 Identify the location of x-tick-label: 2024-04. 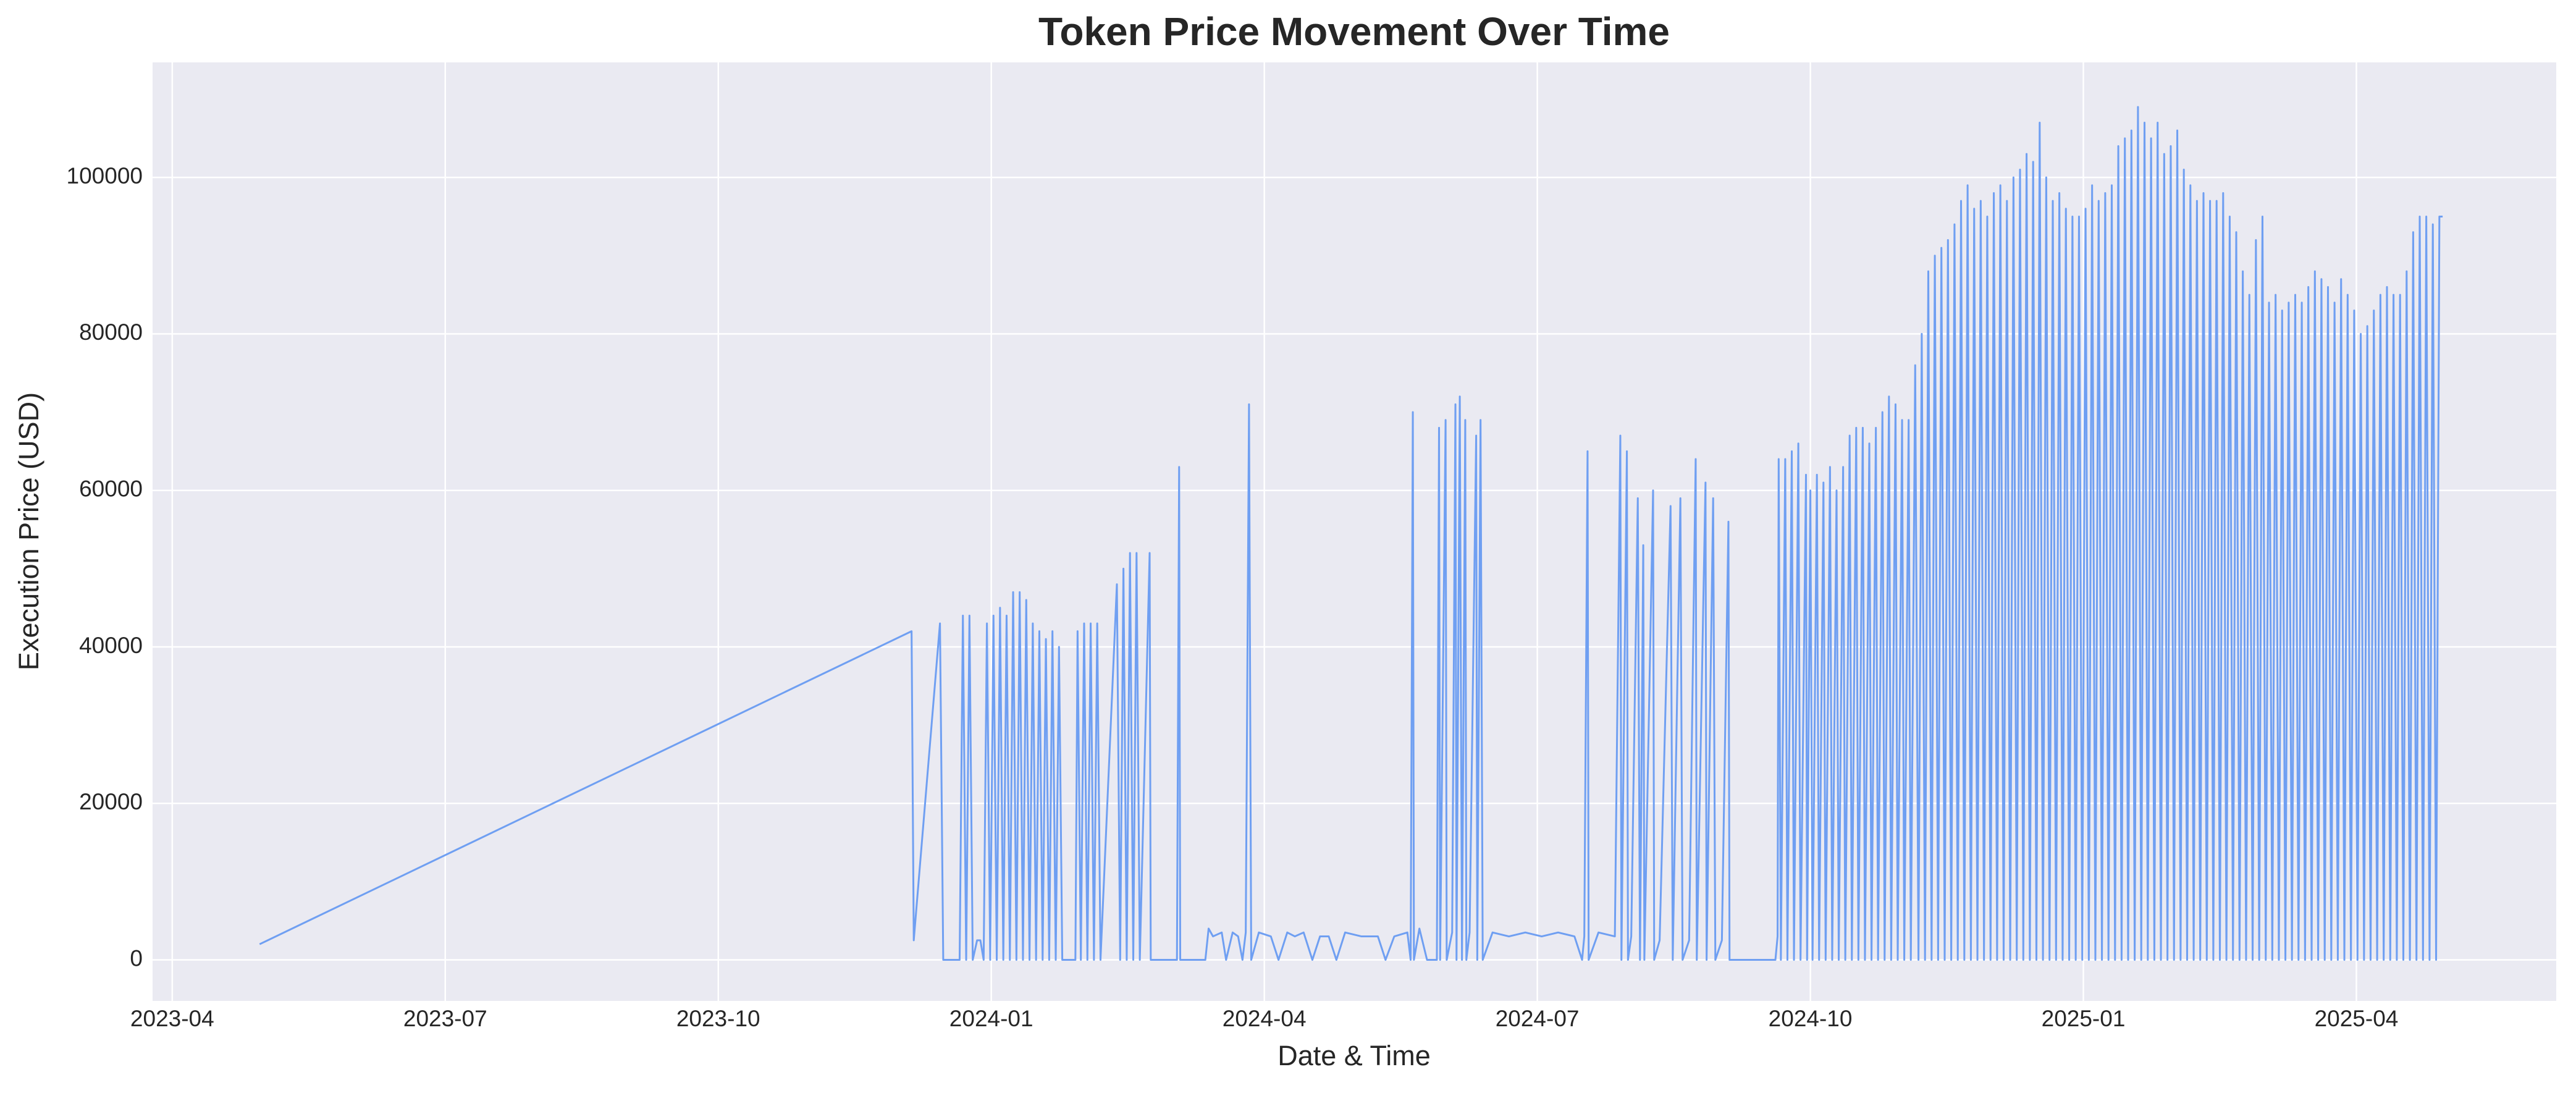
(1265, 1019).